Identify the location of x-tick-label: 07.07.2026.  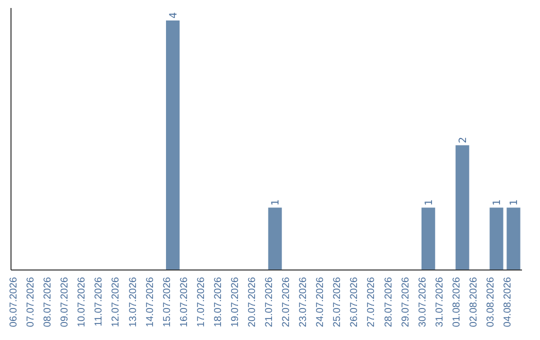
(31, 302).